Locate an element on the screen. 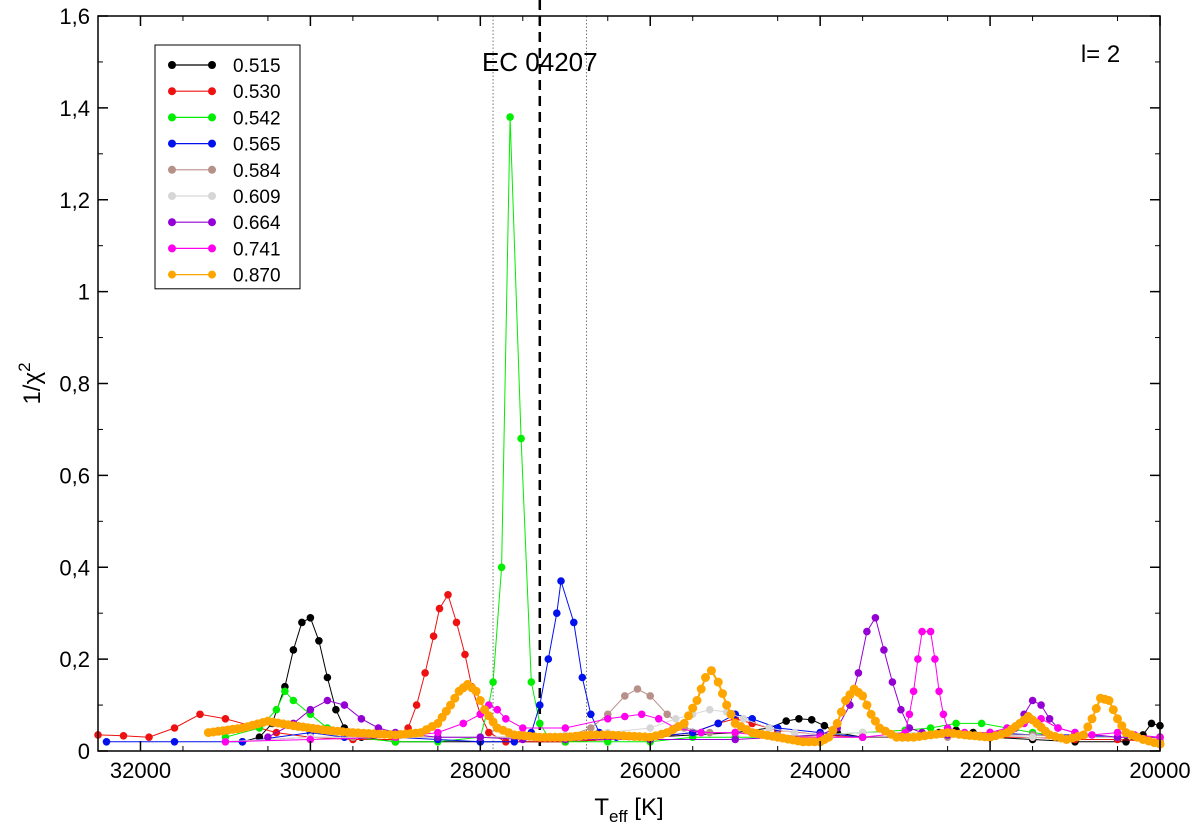 This screenshot has width=1200, height=831. y-tick-label: 1,2 is located at coordinates (74, 200).